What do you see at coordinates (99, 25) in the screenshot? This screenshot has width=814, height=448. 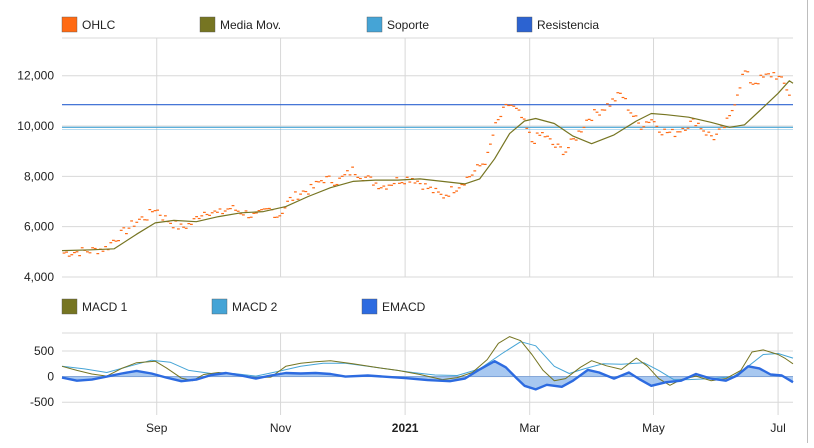 I see `legend-label-ohlc: OHLC` at bounding box center [99, 25].